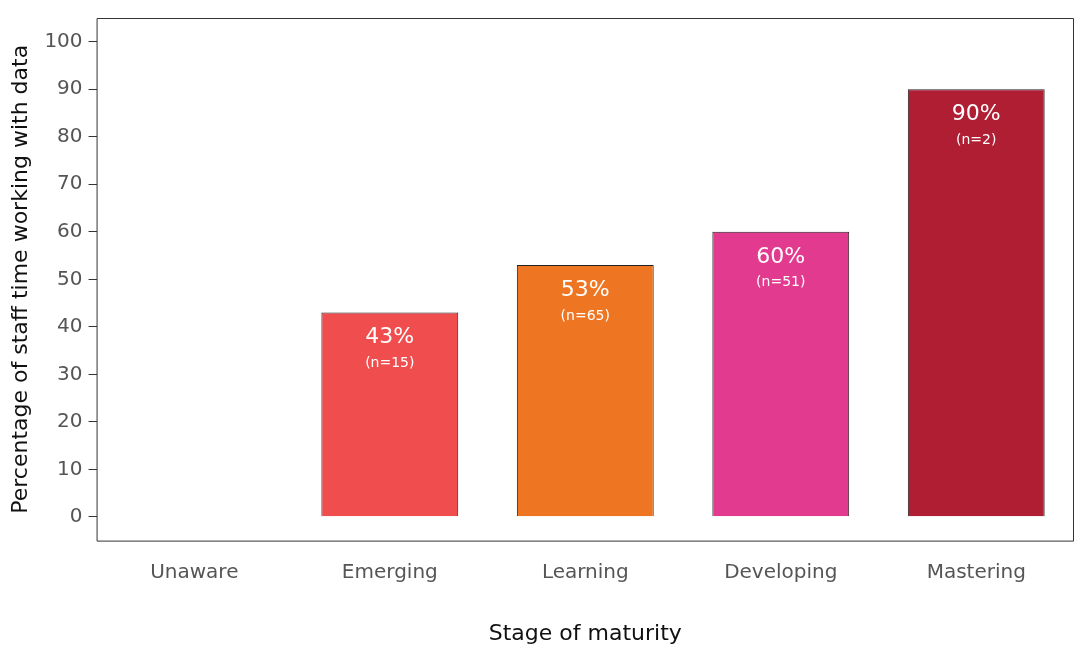 This screenshot has width=1076, height=659. I want to click on y-tick-label: 30, so click(70, 372).